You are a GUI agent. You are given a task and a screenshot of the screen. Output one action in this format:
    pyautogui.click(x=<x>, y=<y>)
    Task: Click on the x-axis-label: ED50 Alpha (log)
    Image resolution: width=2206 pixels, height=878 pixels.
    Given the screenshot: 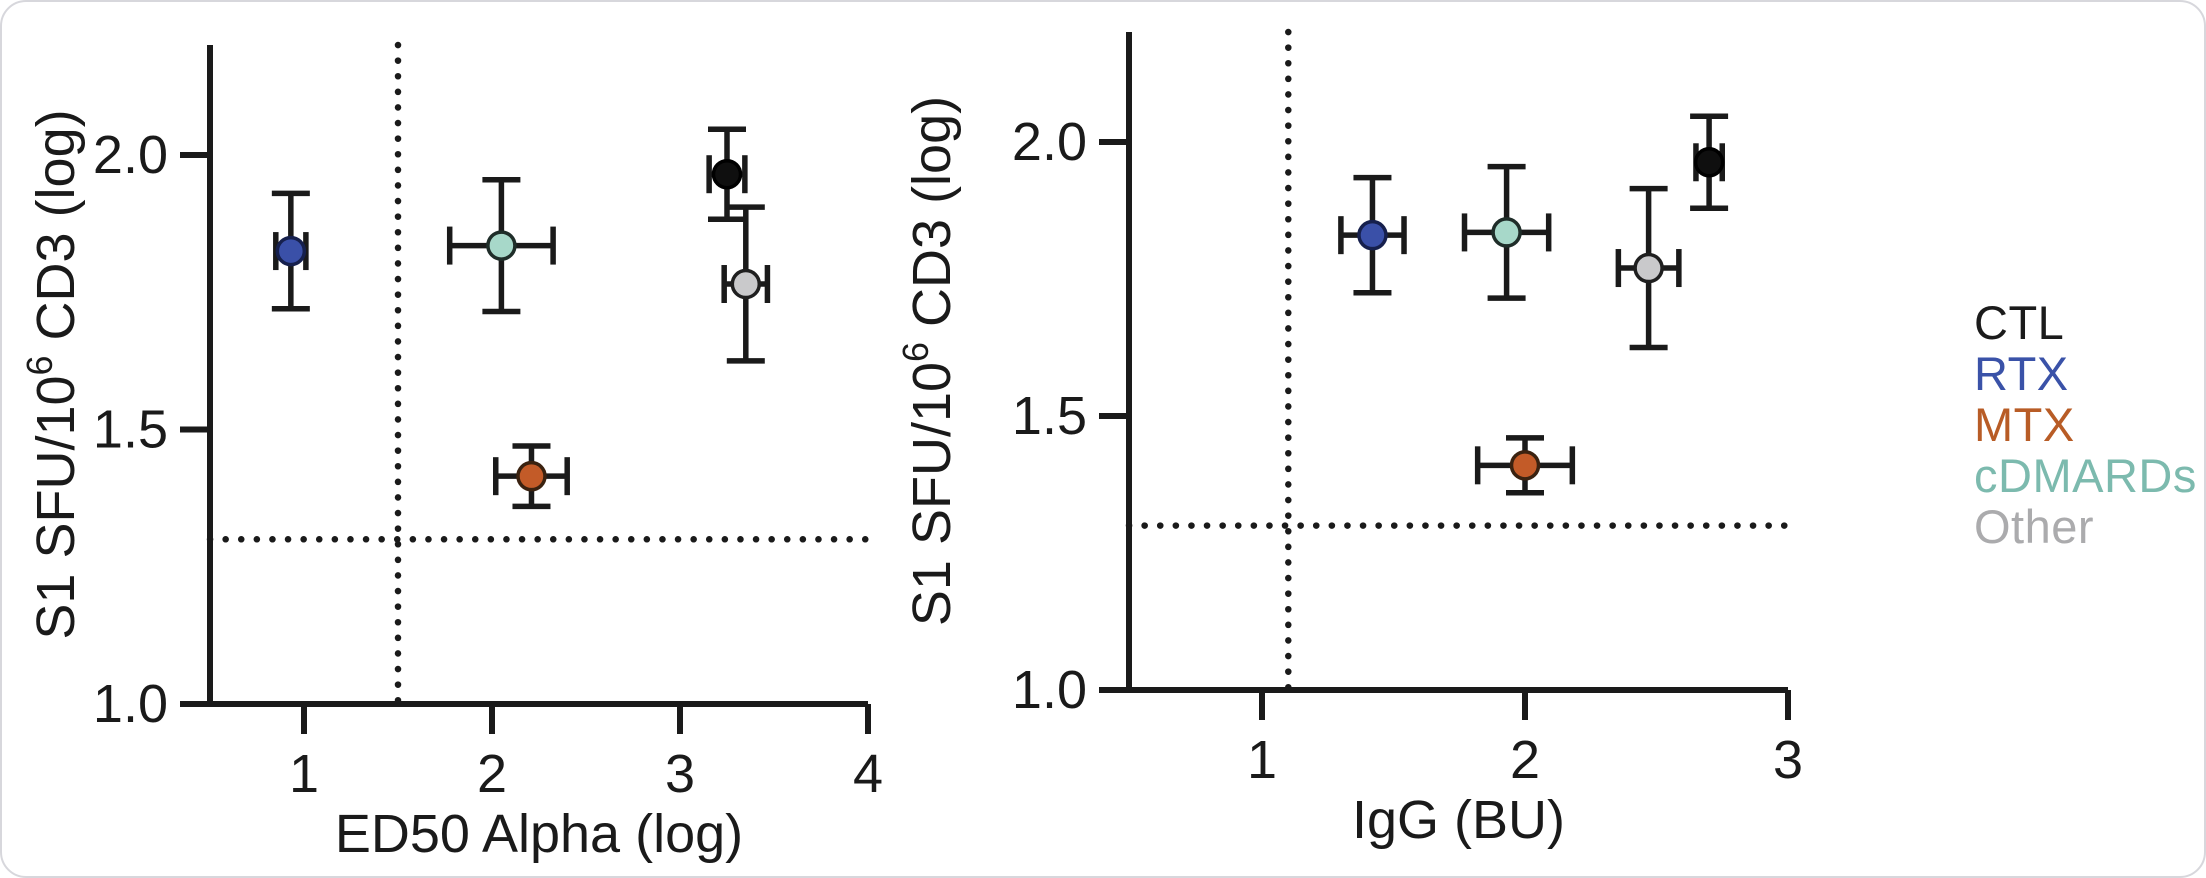 What is the action you would take?
    pyautogui.click(x=539, y=834)
    